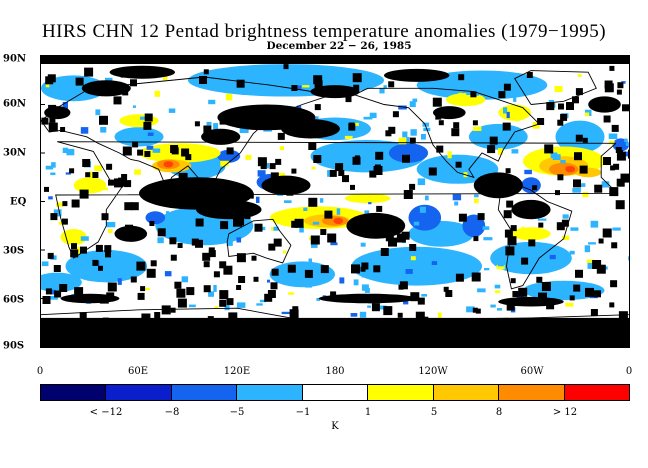  Describe the element at coordinates (302, 274) in the screenshot. I see `anomaly-patch-neg_weak` at that location.